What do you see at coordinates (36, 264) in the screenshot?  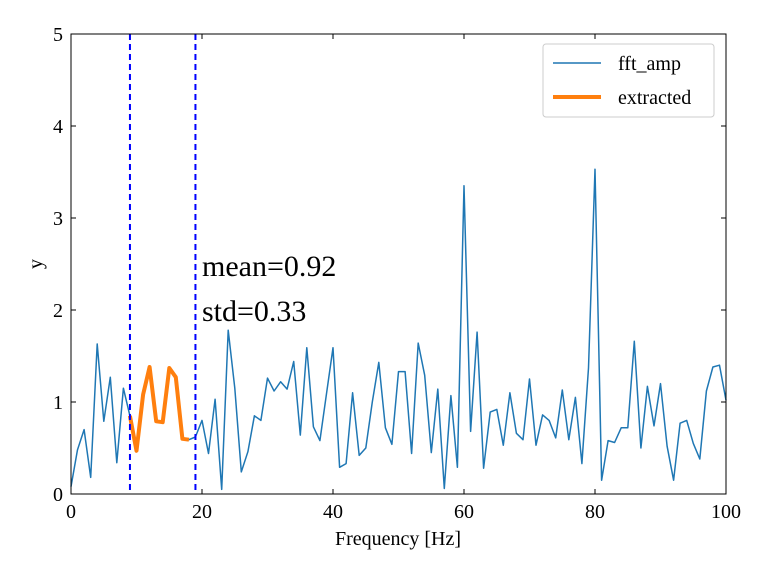 I see `y-axis-label: y` at bounding box center [36, 264].